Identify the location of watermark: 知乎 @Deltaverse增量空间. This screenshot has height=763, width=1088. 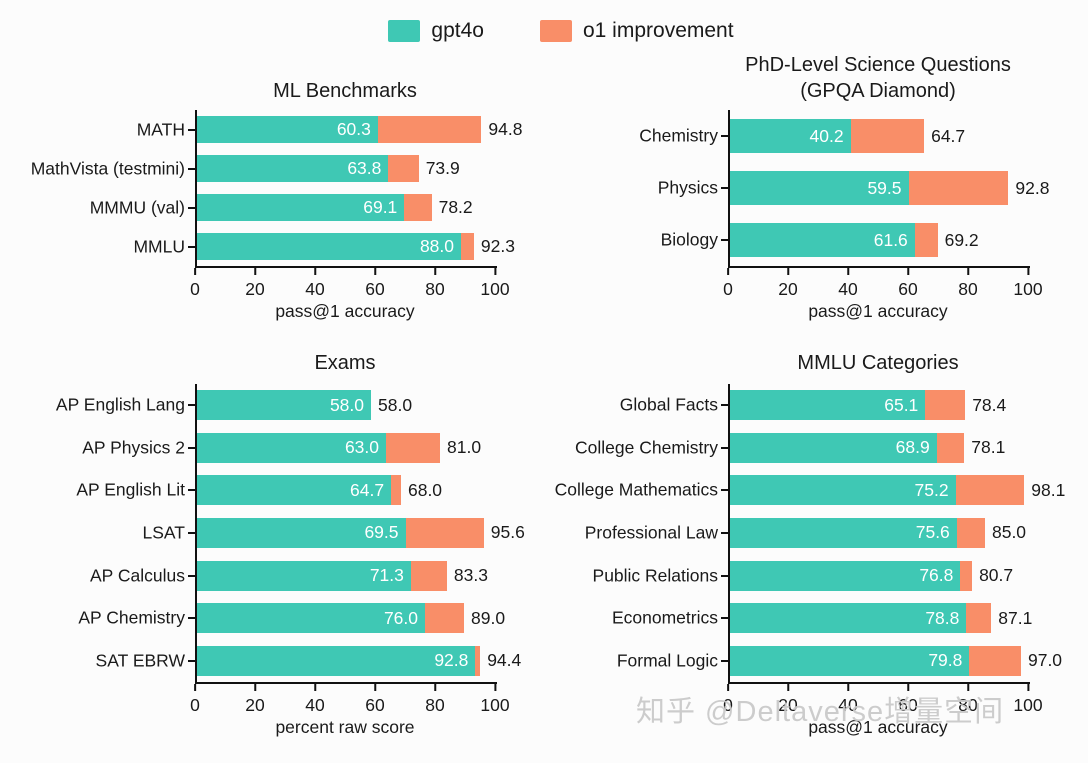
(820, 712).